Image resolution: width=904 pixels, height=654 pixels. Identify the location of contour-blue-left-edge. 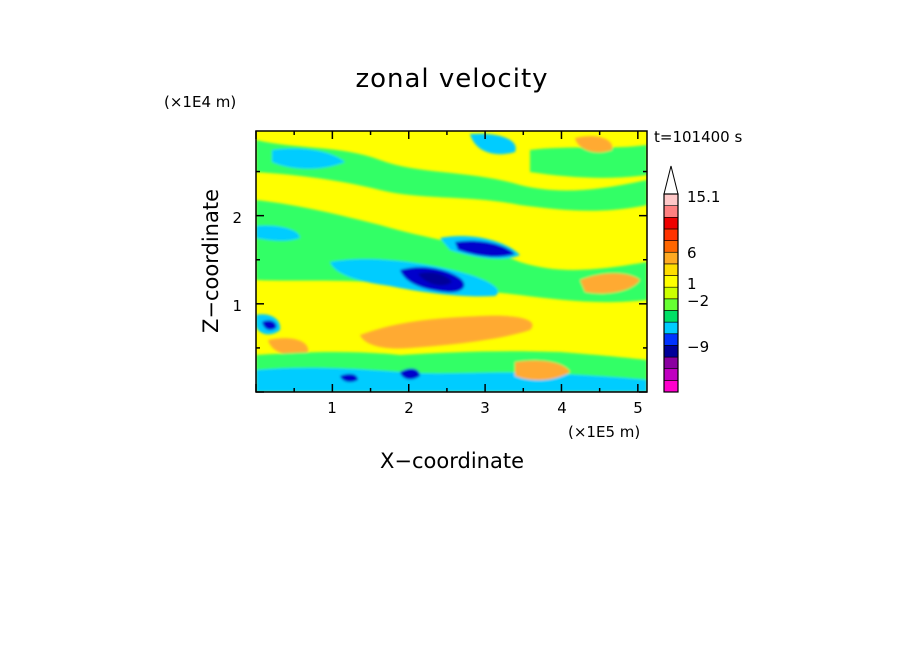
(269, 325).